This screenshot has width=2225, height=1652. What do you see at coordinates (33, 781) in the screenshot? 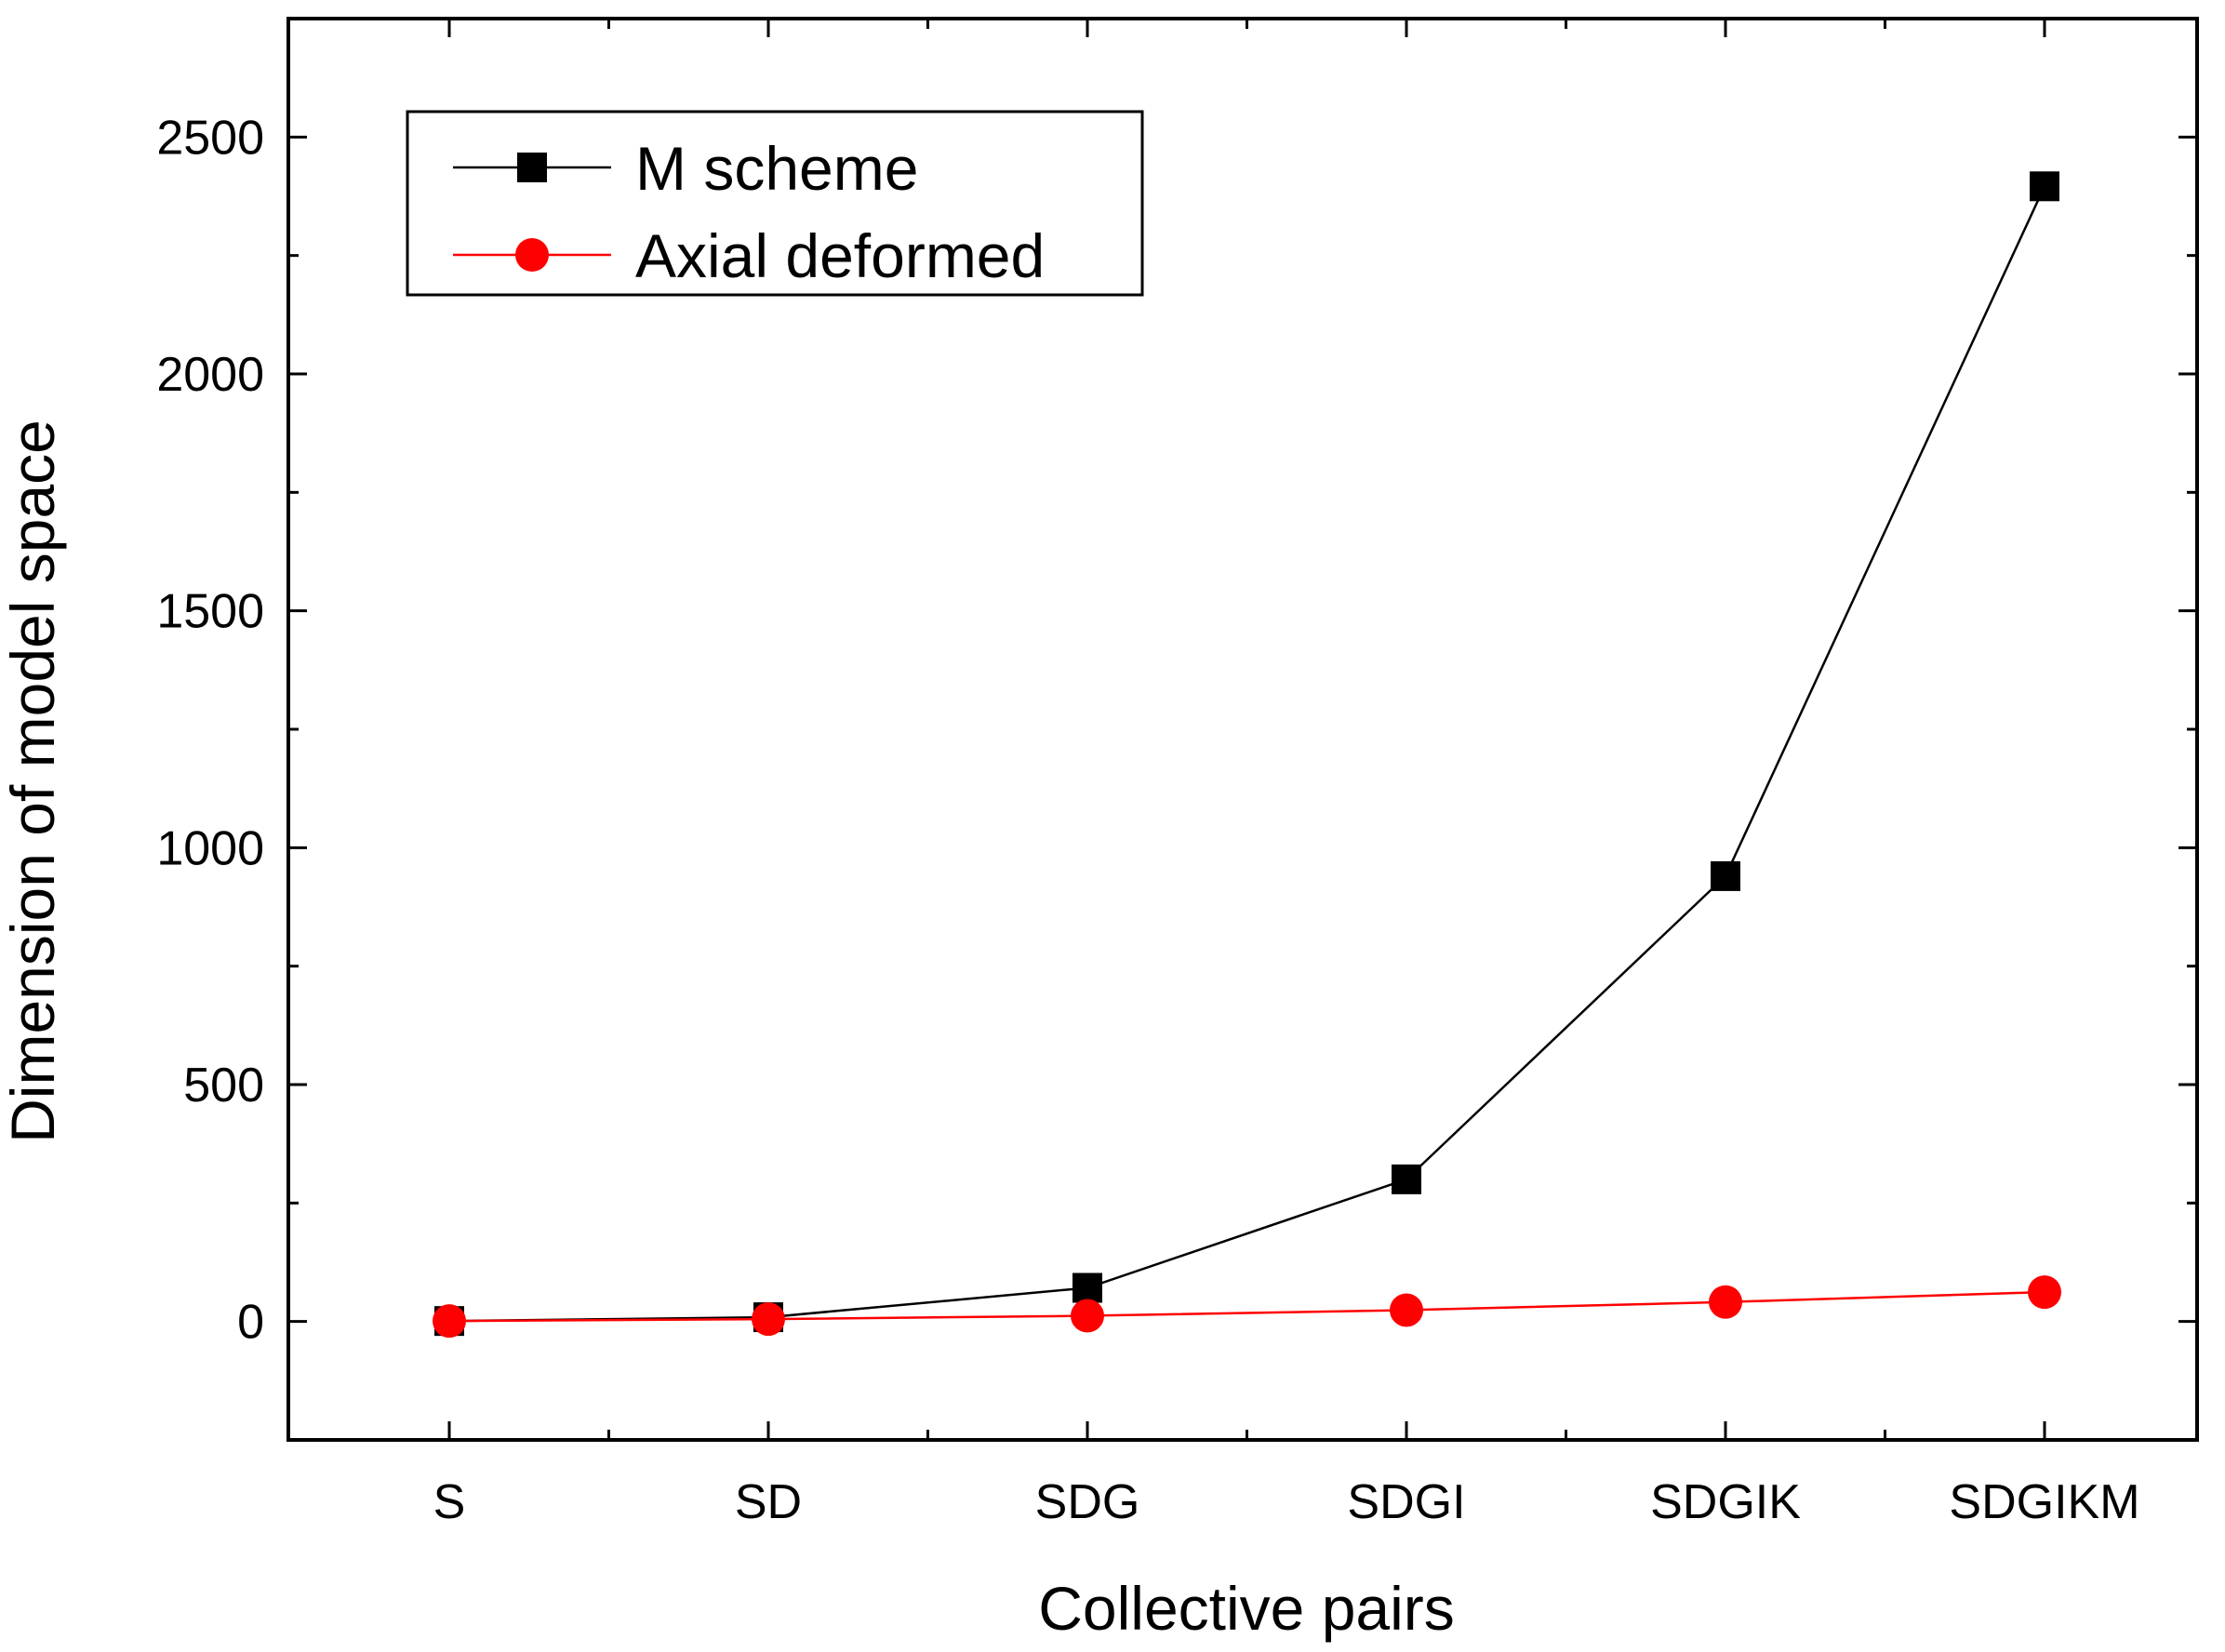
I see `y-axis-title: Dimension of model space` at bounding box center [33, 781].